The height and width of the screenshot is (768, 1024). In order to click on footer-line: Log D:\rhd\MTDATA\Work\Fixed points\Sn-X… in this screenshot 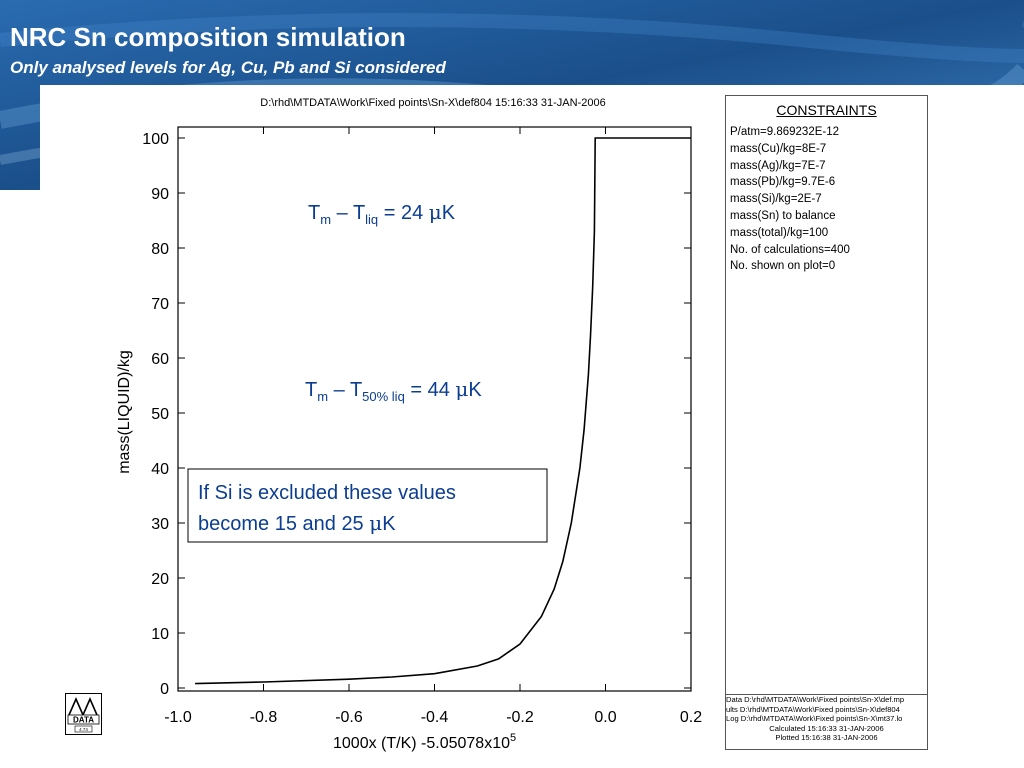, I will do `click(814, 719)`.